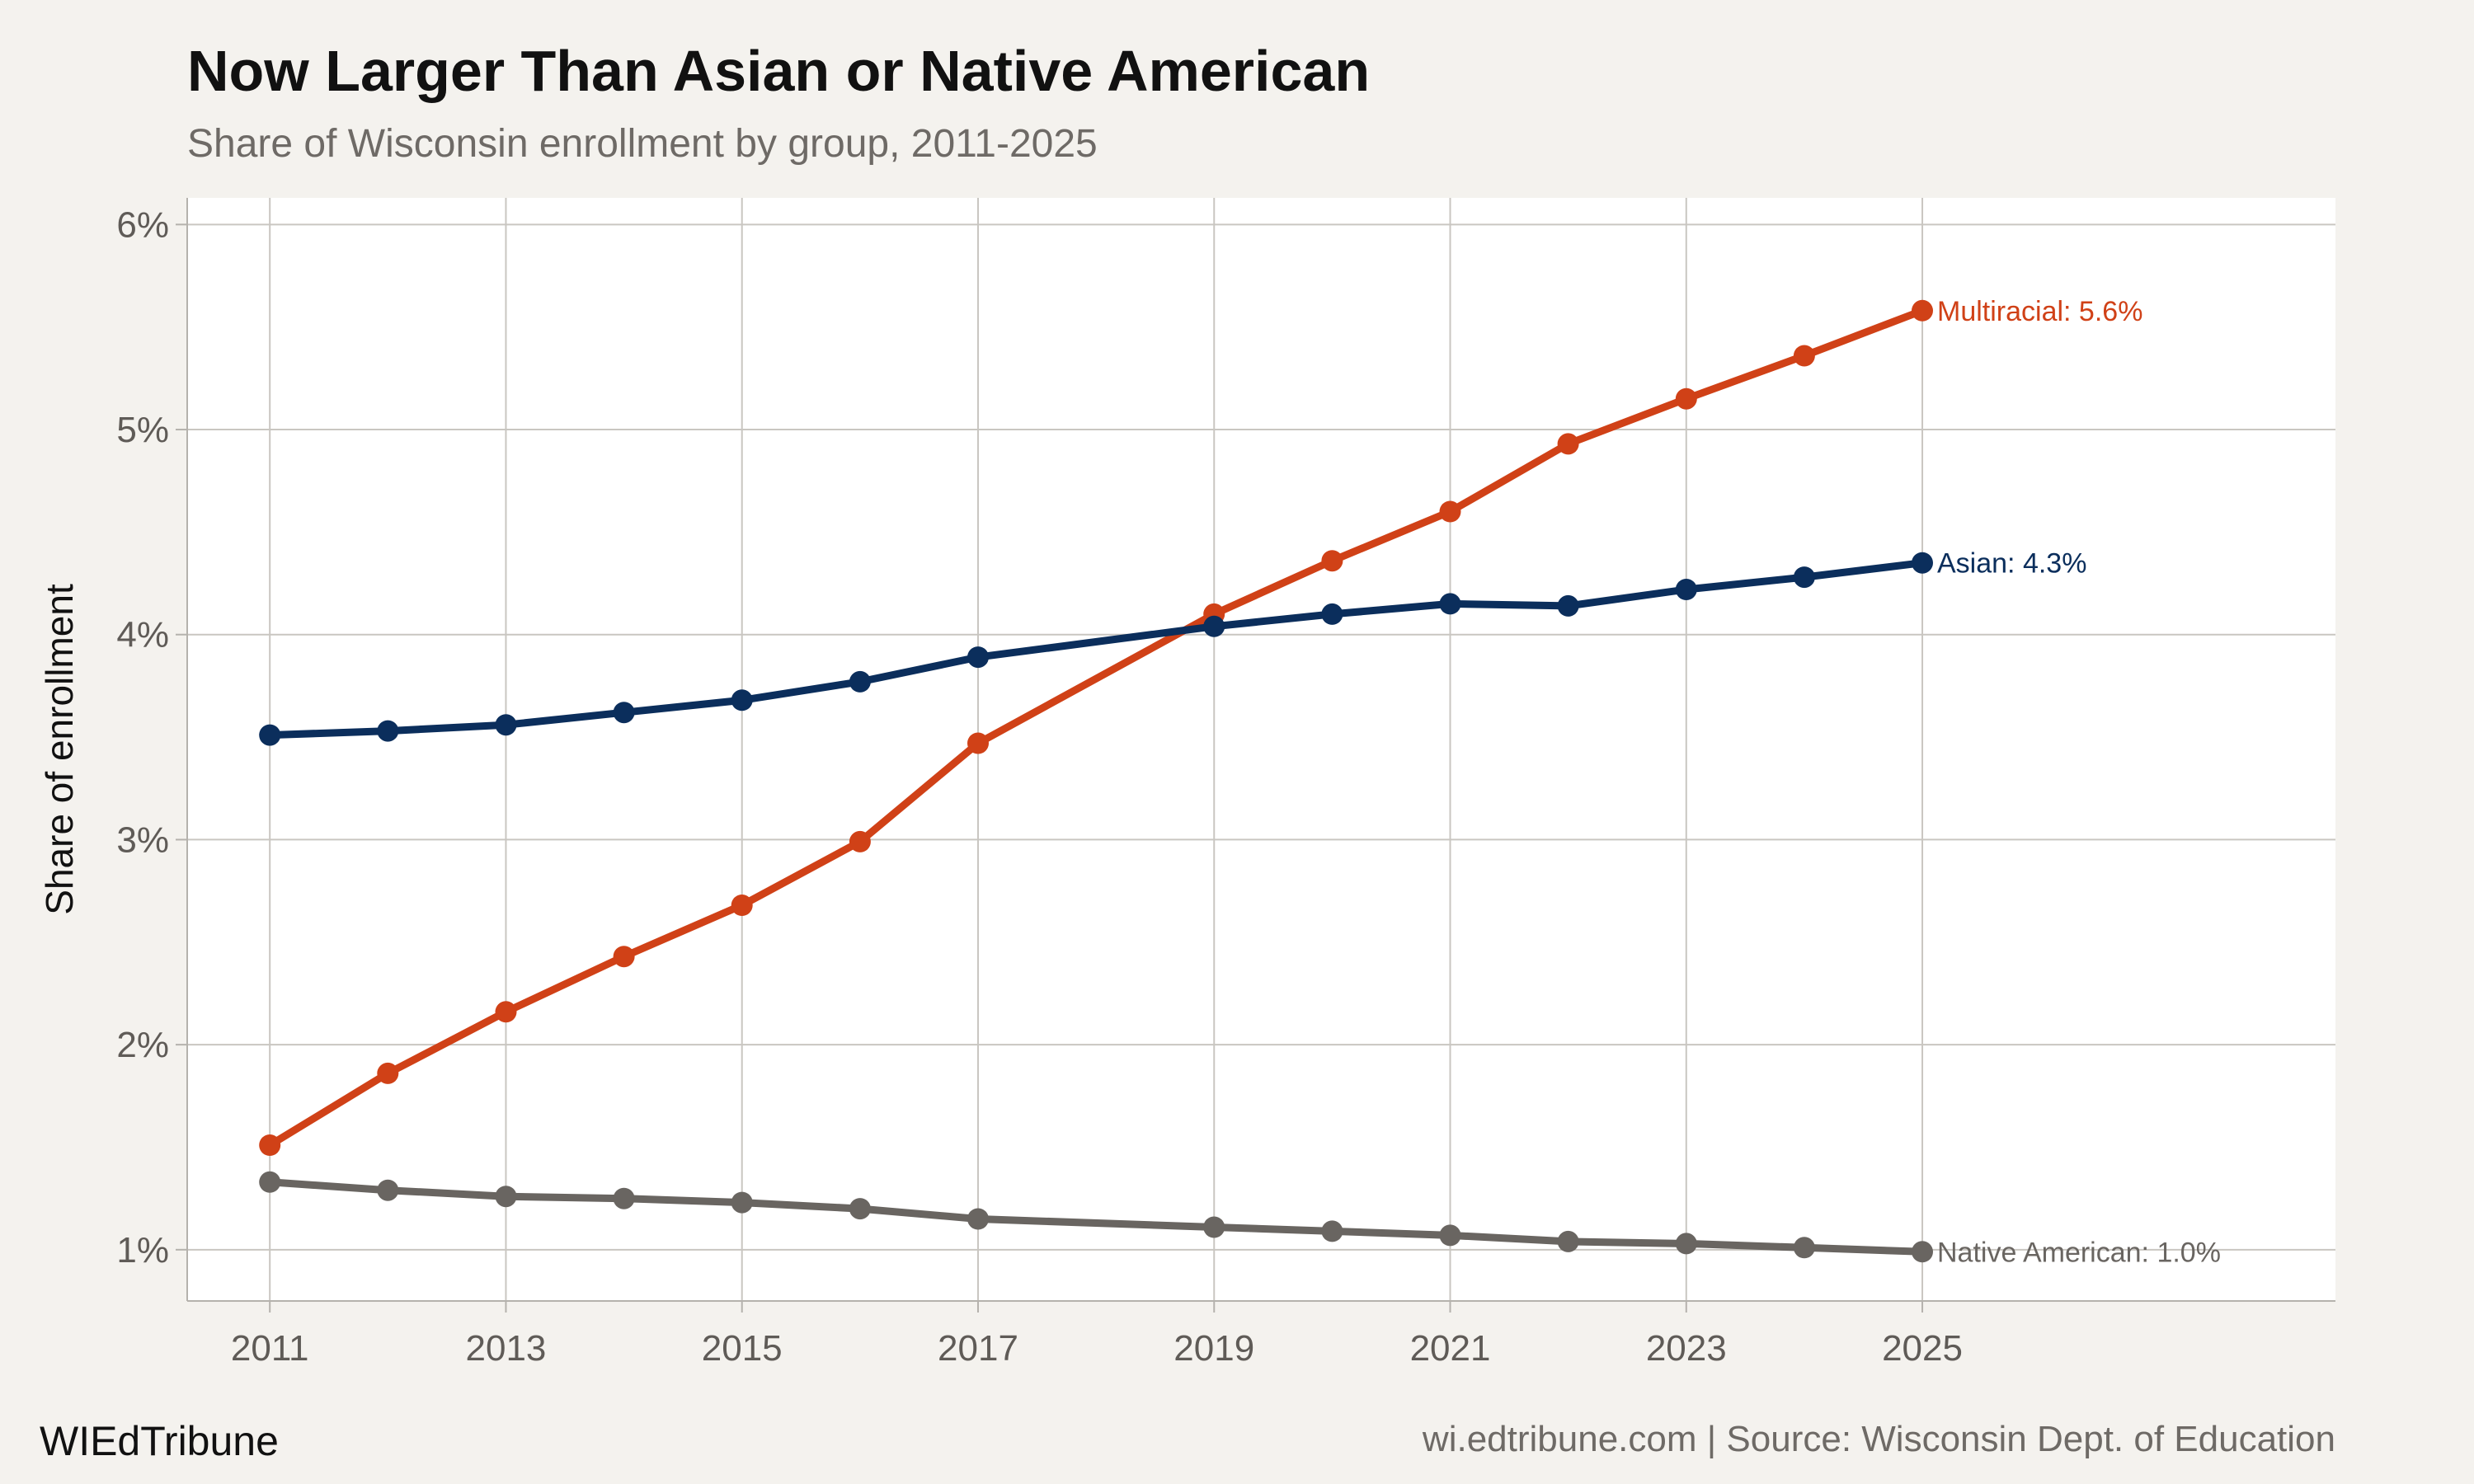 This screenshot has width=2474, height=1484. I want to click on x-tick-label-4: 2019, so click(1214, 1348).